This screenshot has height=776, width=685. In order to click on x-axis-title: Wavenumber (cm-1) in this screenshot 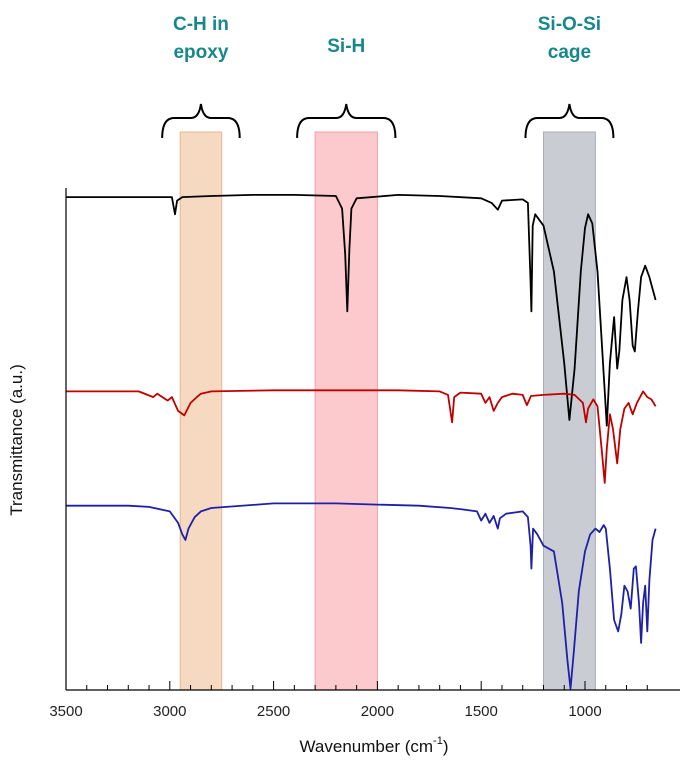, I will do `click(374, 745)`.